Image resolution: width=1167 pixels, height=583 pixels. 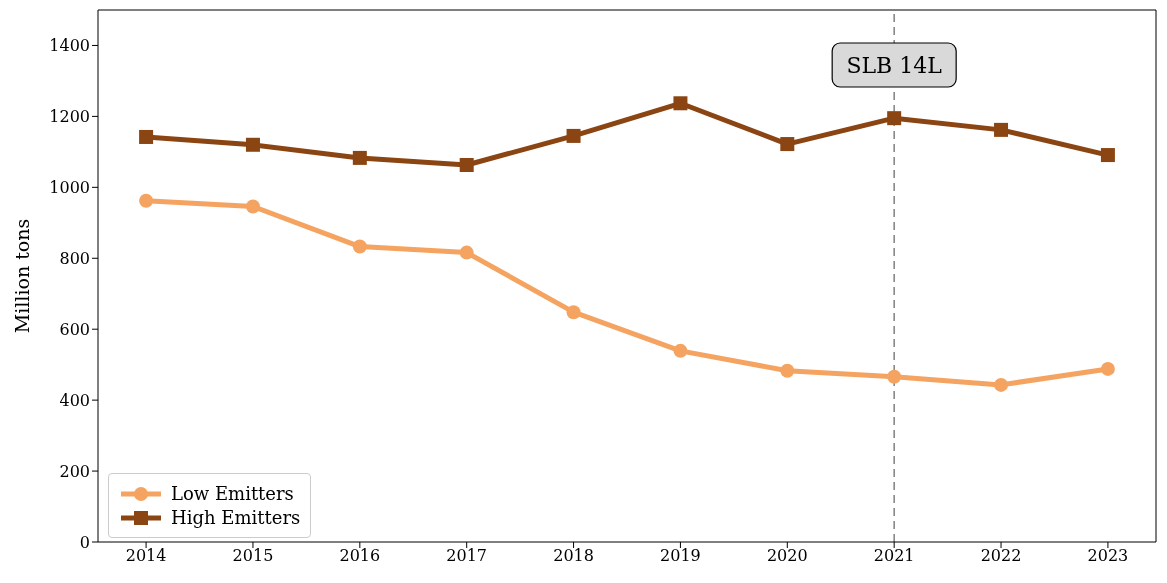 I want to click on legend-label: Low Emitters, so click(x=232, y=493).